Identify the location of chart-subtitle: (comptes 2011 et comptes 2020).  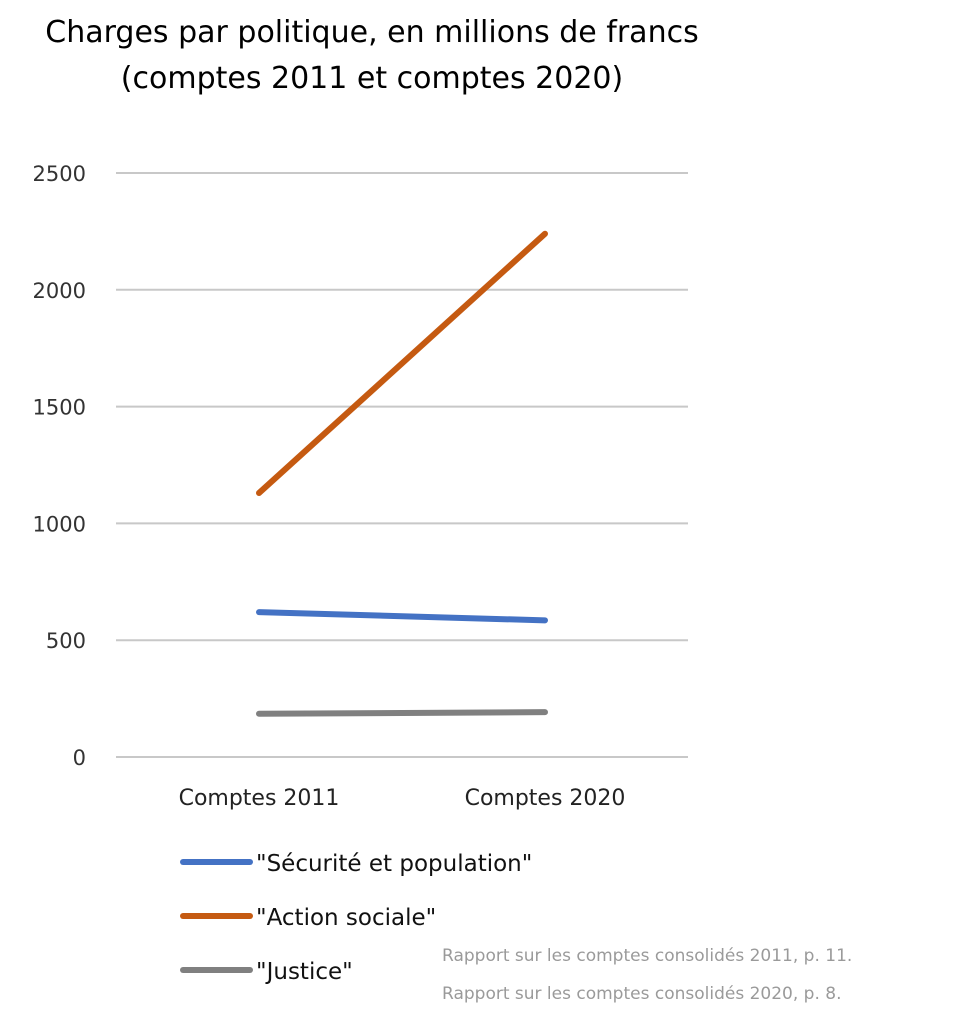
(372, 78).